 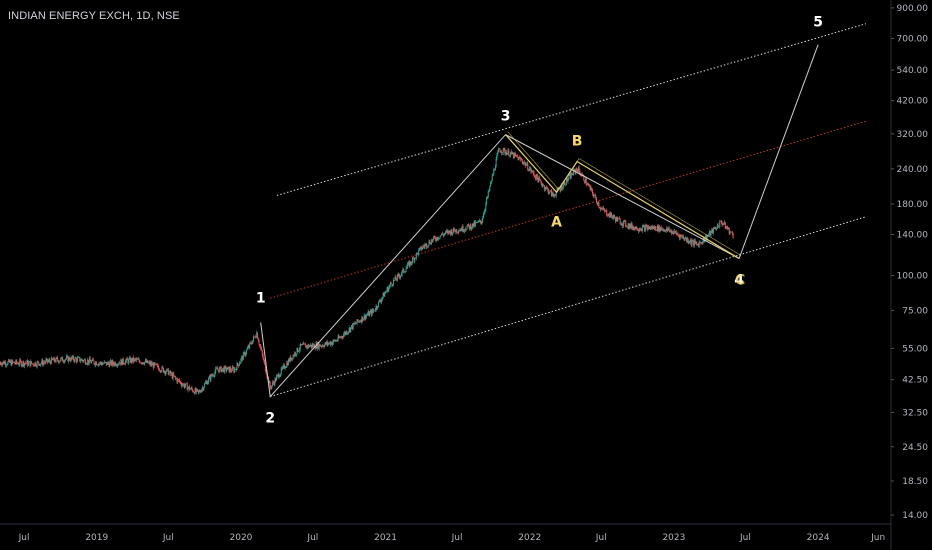 I want to click on x-tick-label: Jul, so click(x=745, y=538).